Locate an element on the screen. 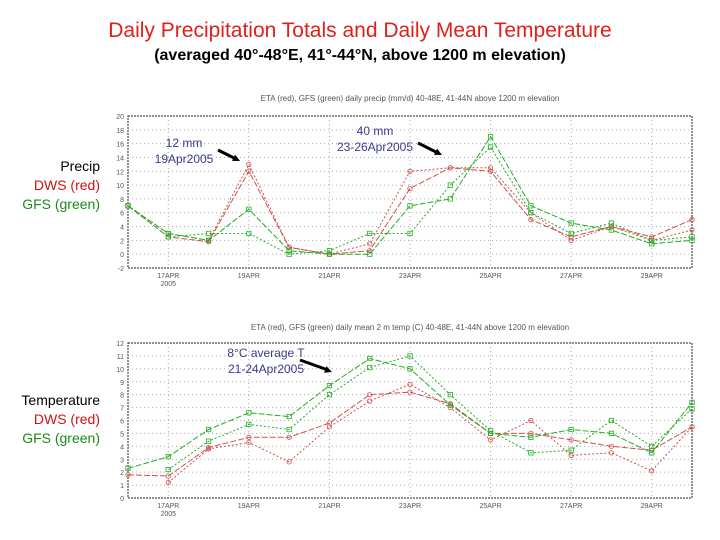 This screenshot has width=720, height=540. precip-dws-label: DWS (red) is located at coordinates (66, 185).